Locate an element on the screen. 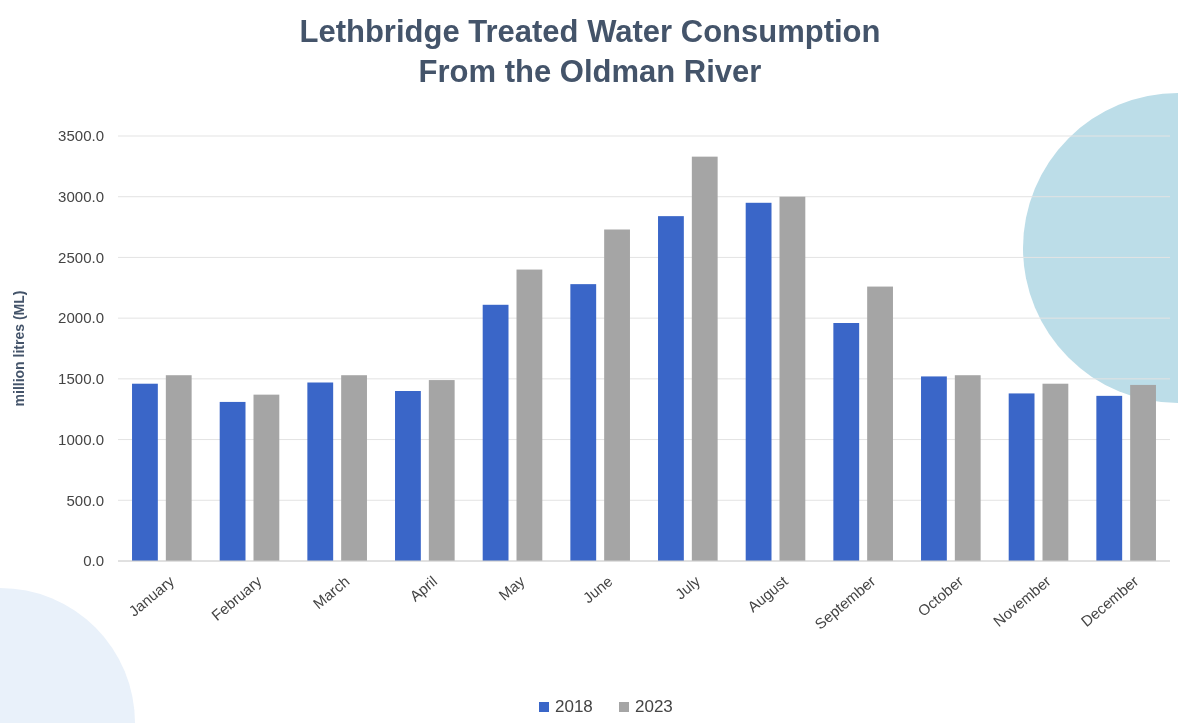 The image size is (1178, 723). y-tick-label: 1500.0 is located at coordinates (81, 379).